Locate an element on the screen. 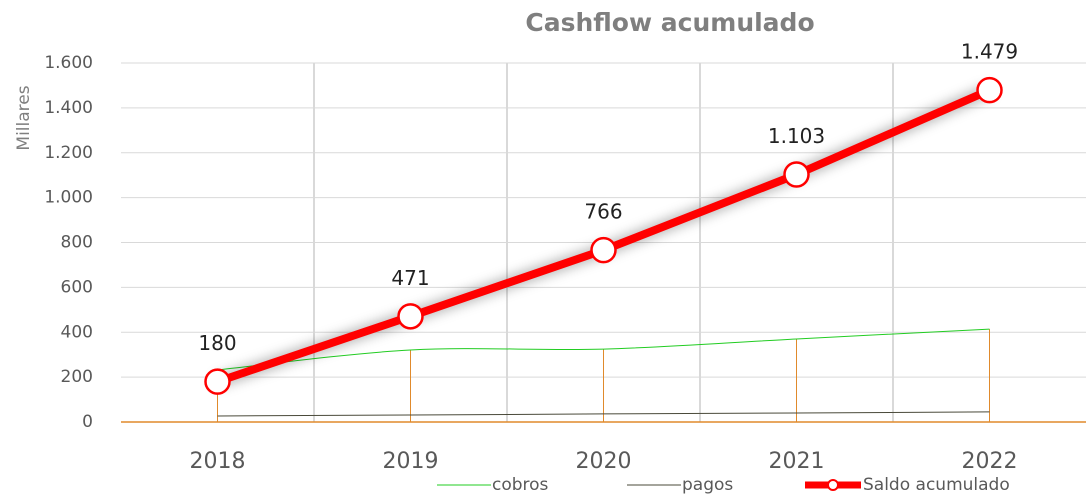  x-tick-label: 2019 is located at coordinates (411, 461).